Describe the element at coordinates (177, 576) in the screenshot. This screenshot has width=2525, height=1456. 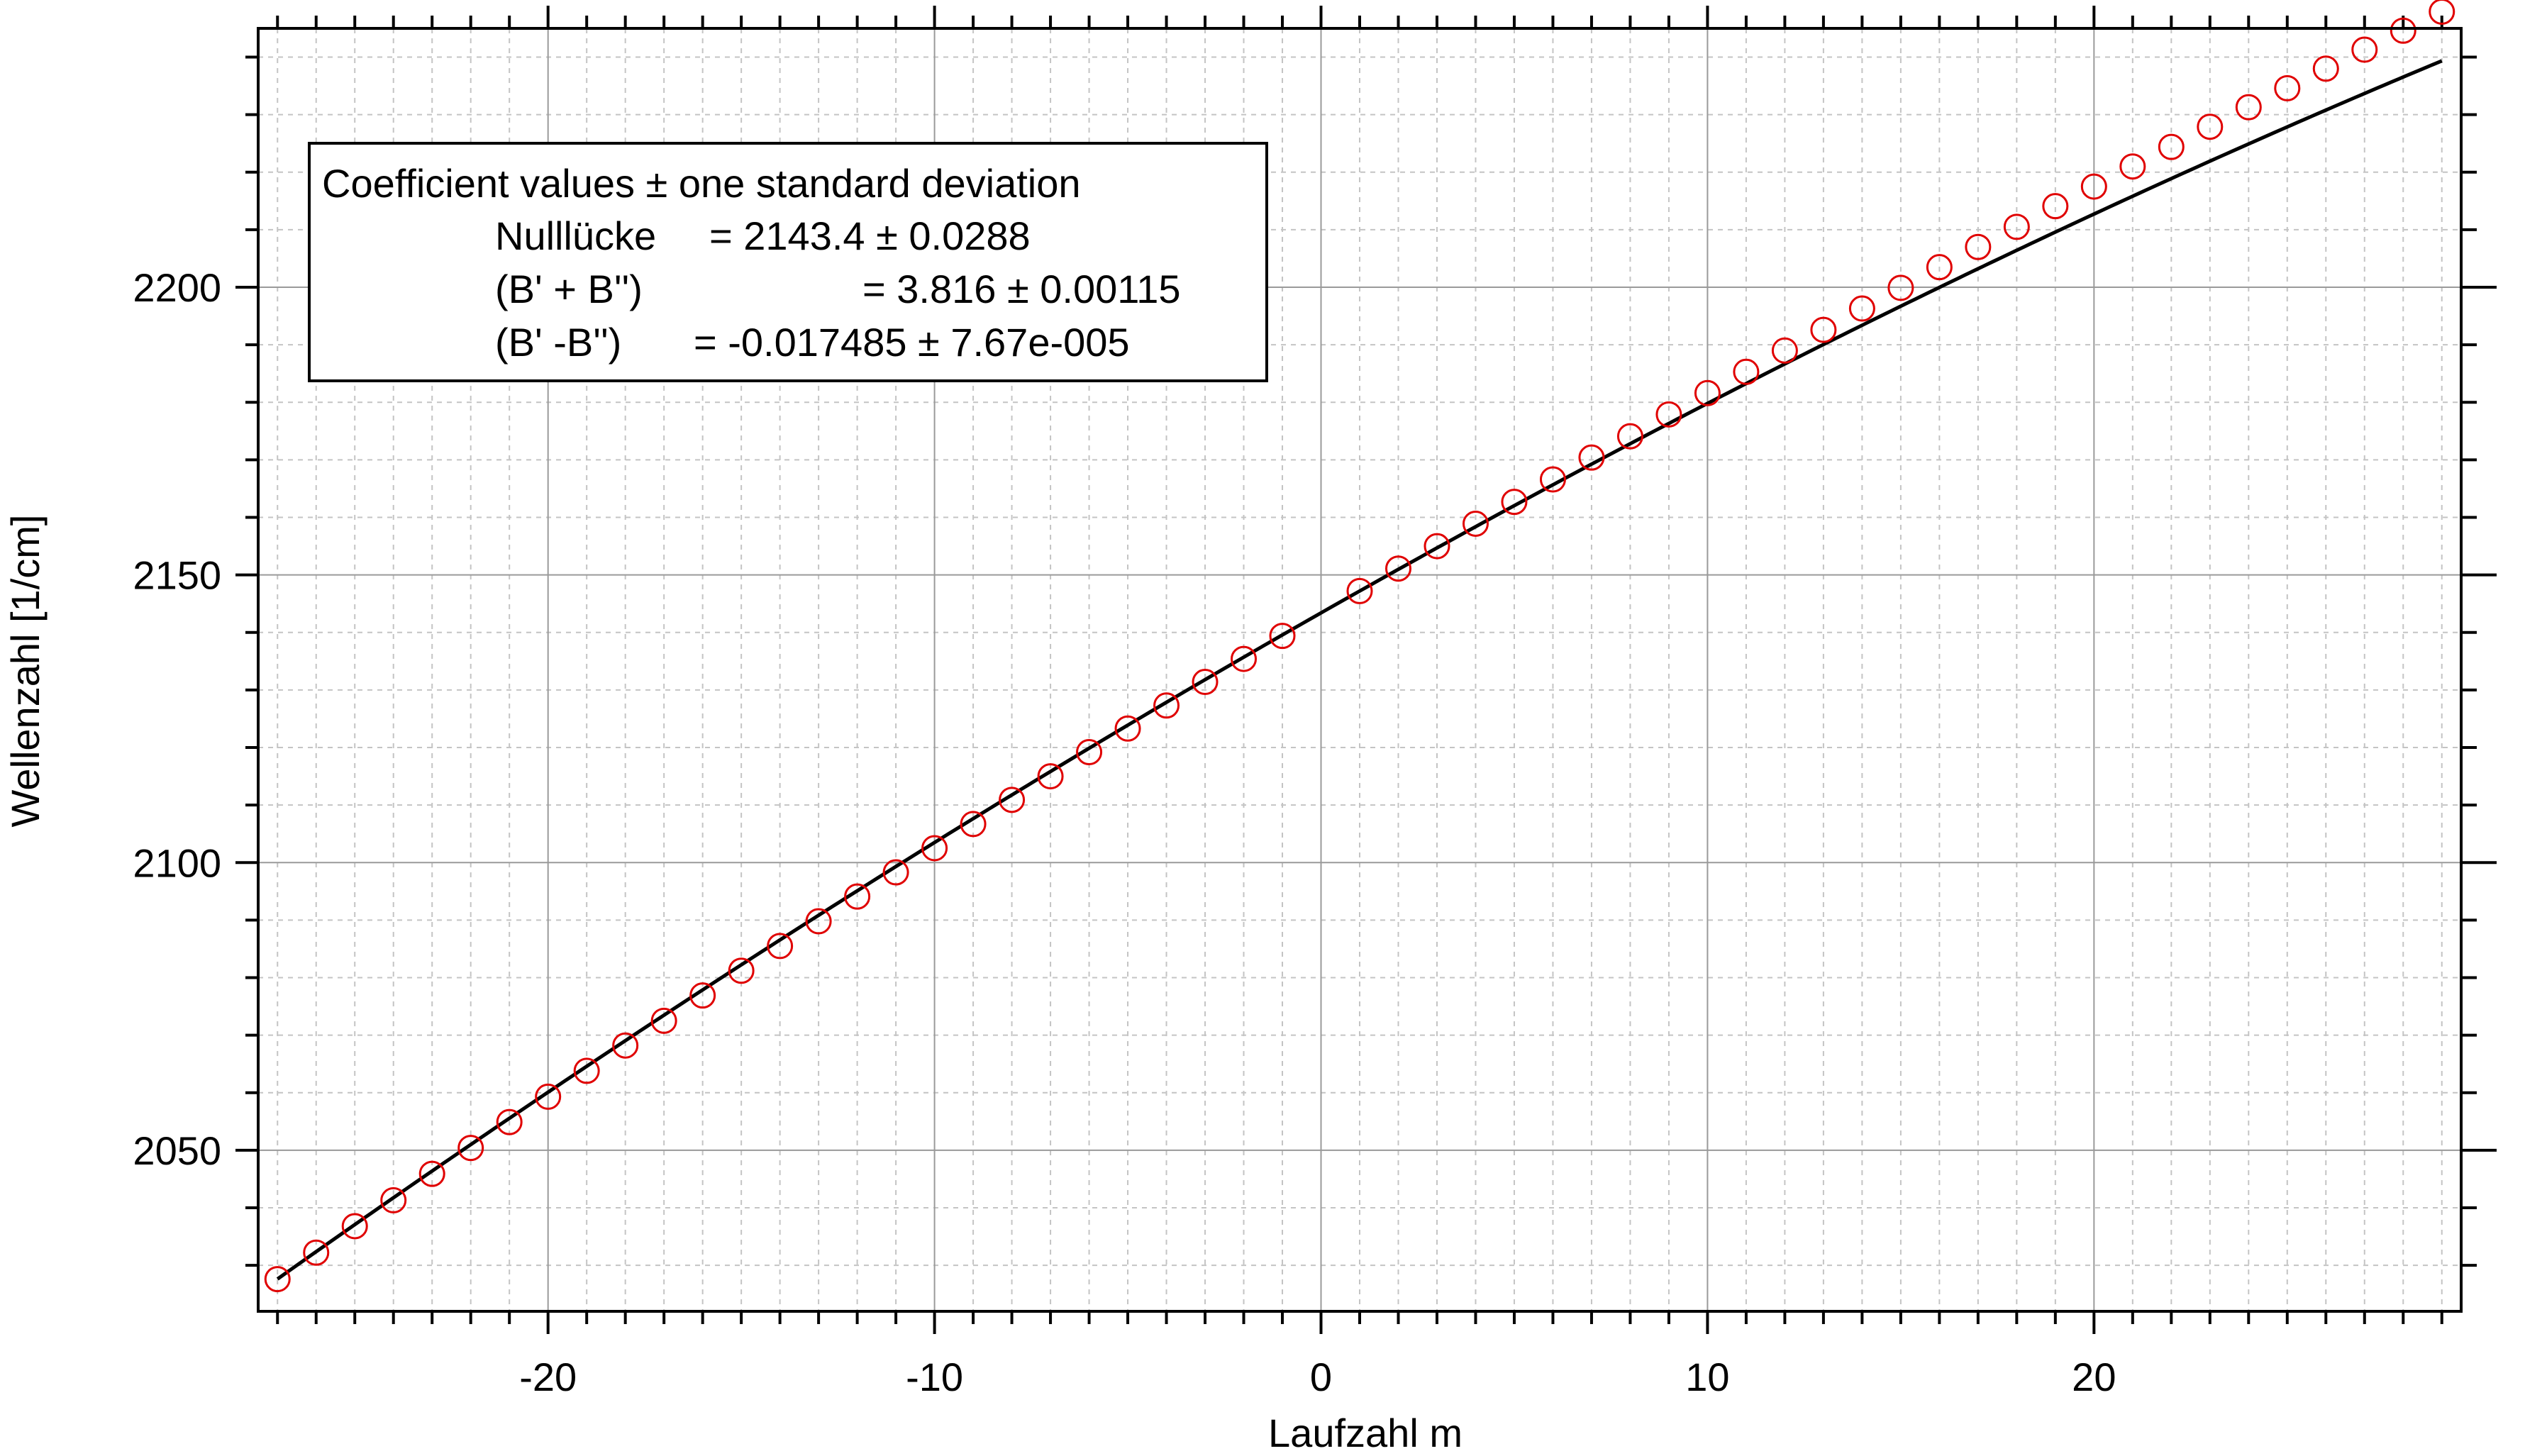
I see `y-tick-label: 2150` at that location.